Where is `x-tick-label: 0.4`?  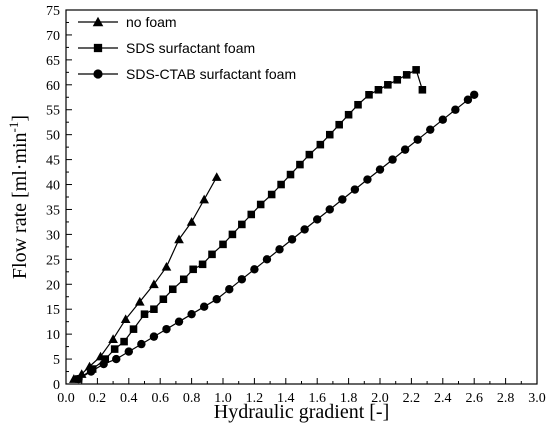 x-tick-label: 0.4 is located at coordinates (129, 398).